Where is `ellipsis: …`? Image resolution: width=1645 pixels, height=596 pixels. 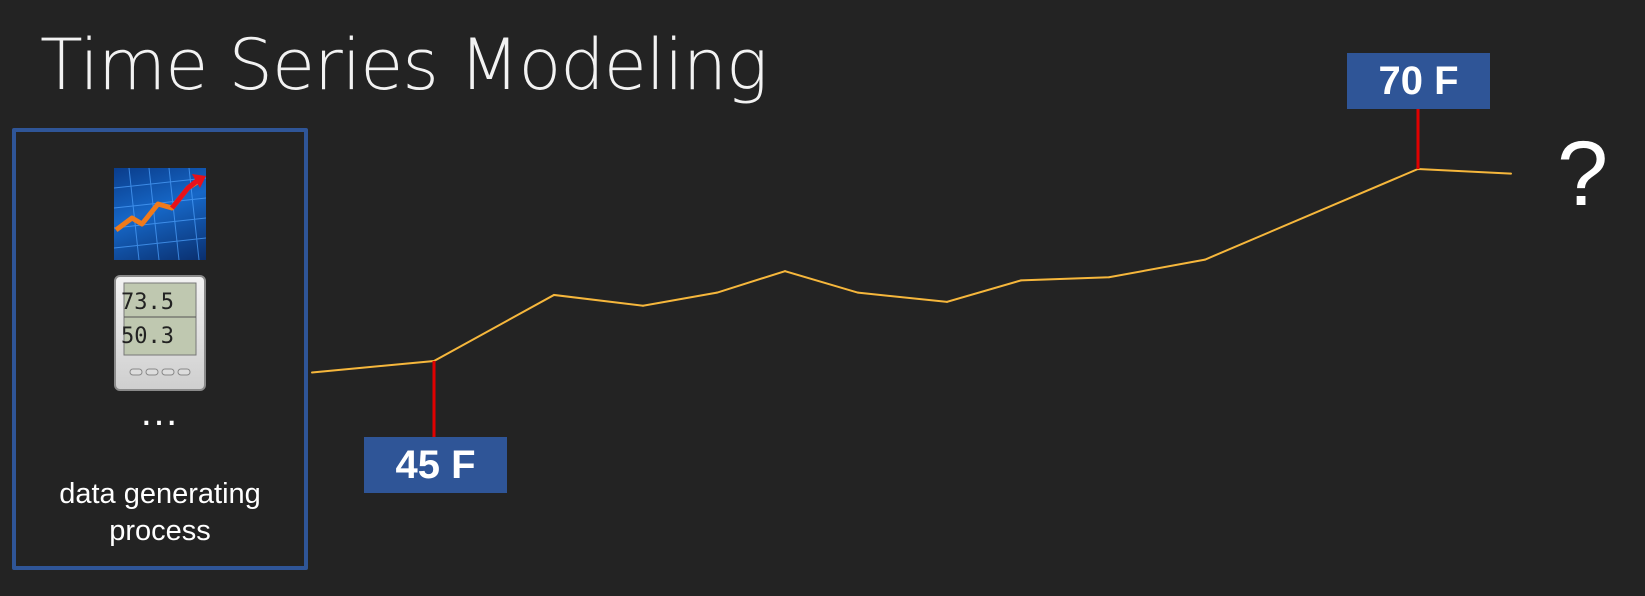
ellipsis: … is located at coordinates (160, 412).